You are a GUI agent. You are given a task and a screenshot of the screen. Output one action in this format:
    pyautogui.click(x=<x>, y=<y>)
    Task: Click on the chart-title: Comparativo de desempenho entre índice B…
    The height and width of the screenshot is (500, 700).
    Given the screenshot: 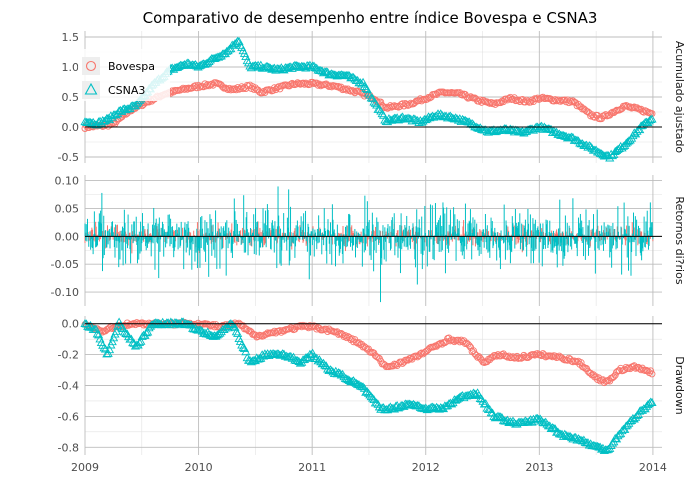 What is the action you would take?
    pyautogui.click(x=370, y=18)
    